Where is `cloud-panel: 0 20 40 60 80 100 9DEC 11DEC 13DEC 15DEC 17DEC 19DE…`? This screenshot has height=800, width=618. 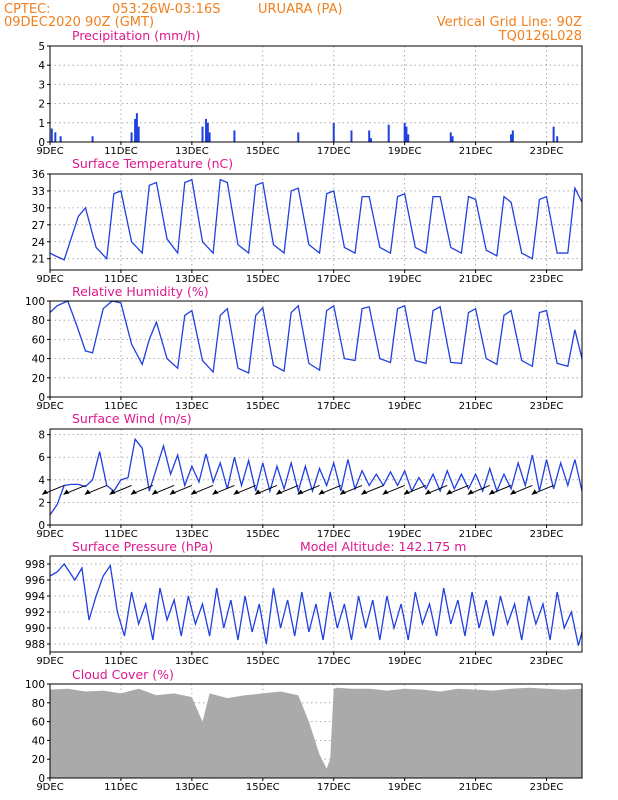 cloud-panel: 0 20 40 60 80 100 9DEC 11DEC 13DEC 15DEC 17DEC 19DE… is located at coordinates (304, 736).